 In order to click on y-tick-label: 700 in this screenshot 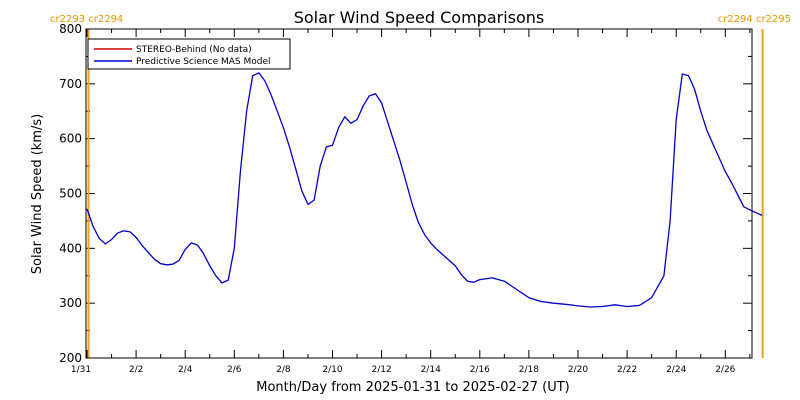, I will do `click(70, 84)`.